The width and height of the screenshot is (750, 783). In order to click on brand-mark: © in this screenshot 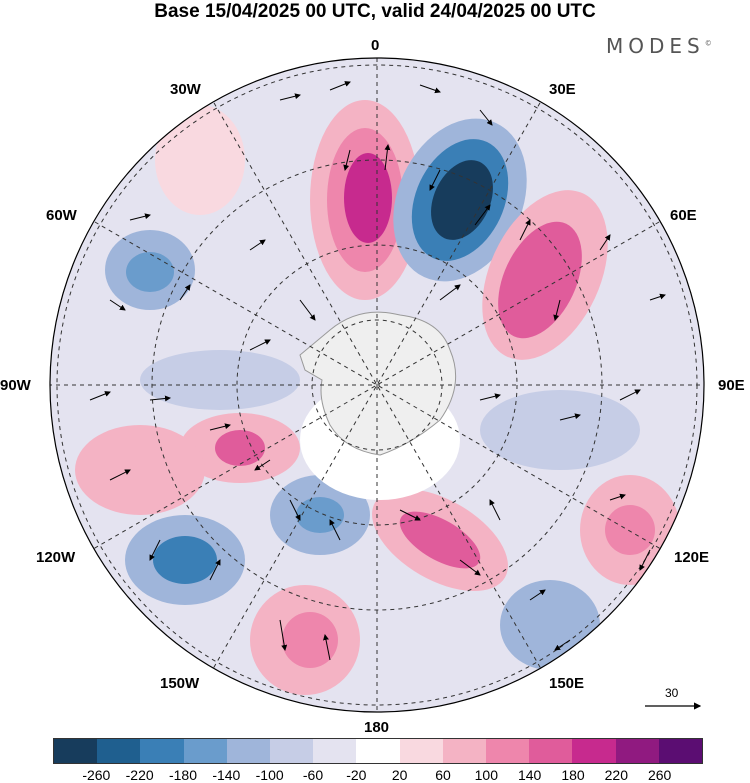, I will do `click(708, 43)`.